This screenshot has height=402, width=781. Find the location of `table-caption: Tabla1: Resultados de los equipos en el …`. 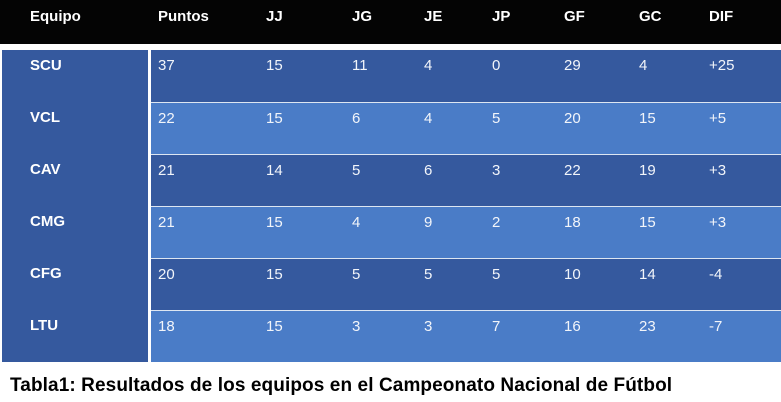

table-caption: Tabla1: Resultados de los equipos en el … is located at coordinates (341, 385).